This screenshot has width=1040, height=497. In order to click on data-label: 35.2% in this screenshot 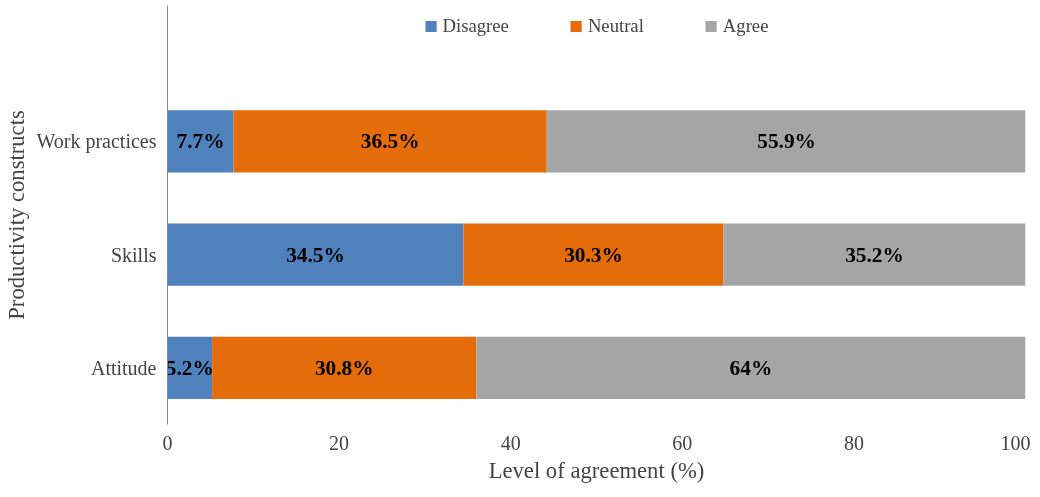, I will do `click(874, 254)`.